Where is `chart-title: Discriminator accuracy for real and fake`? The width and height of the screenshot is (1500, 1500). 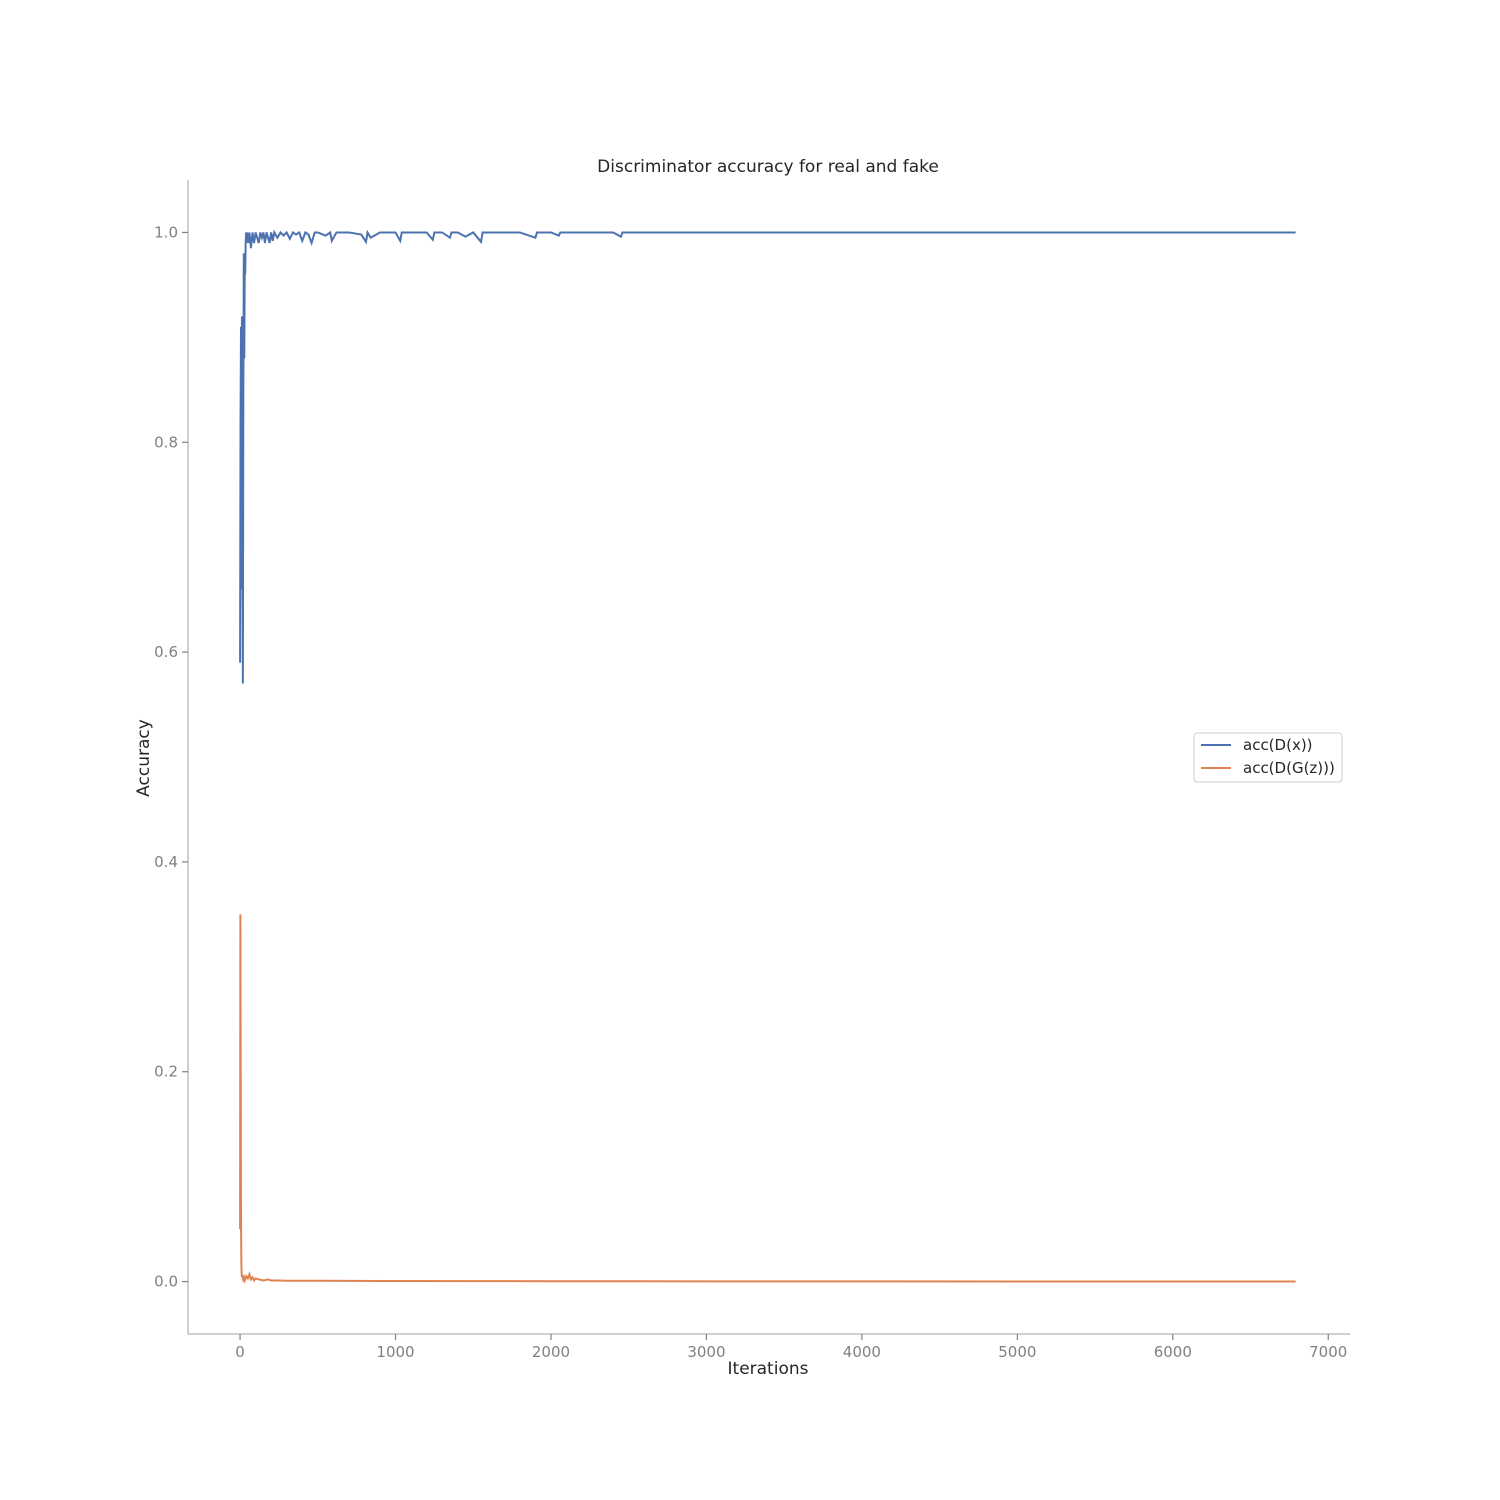 chart-title: Discriminator accuracy for real and fake is located at coordinates (768, 167).